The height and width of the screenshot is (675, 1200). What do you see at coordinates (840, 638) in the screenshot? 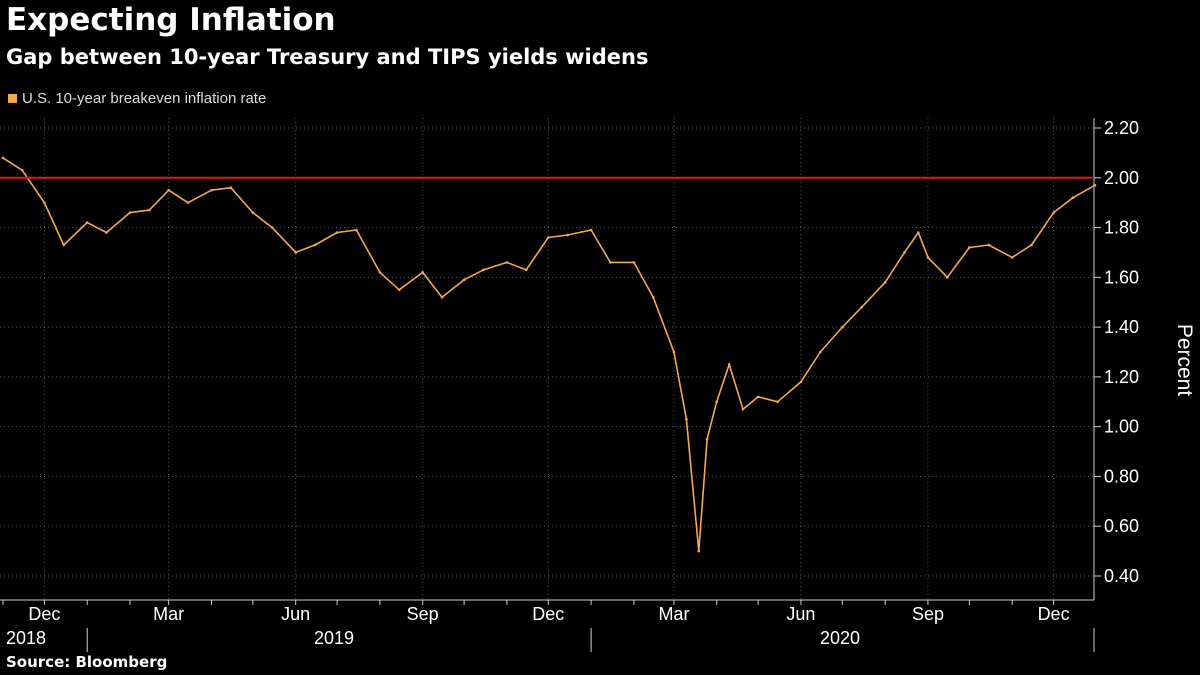
I see `x-year-label: 2020` at bounding box center [840, 638].